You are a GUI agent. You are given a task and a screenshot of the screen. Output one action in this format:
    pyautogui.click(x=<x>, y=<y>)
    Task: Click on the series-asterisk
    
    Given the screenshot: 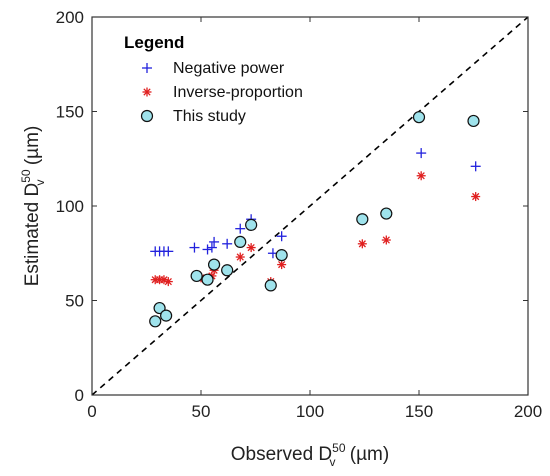 What is the action you would take?
    pyautogui.click(x=315, y=229)
    